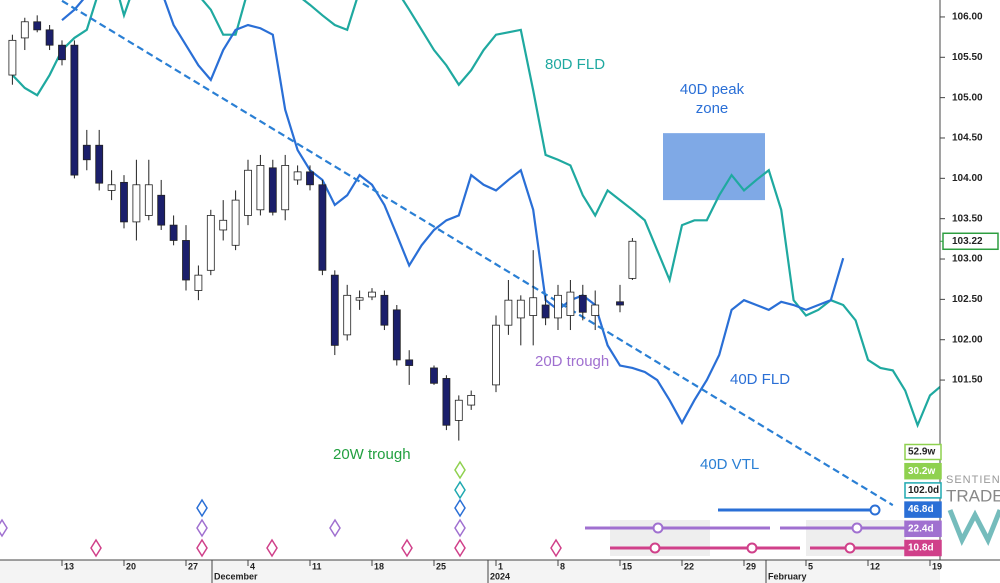 The image size is (1000, 583). I want to click on x-tick-label: 22, so click(689, 566).